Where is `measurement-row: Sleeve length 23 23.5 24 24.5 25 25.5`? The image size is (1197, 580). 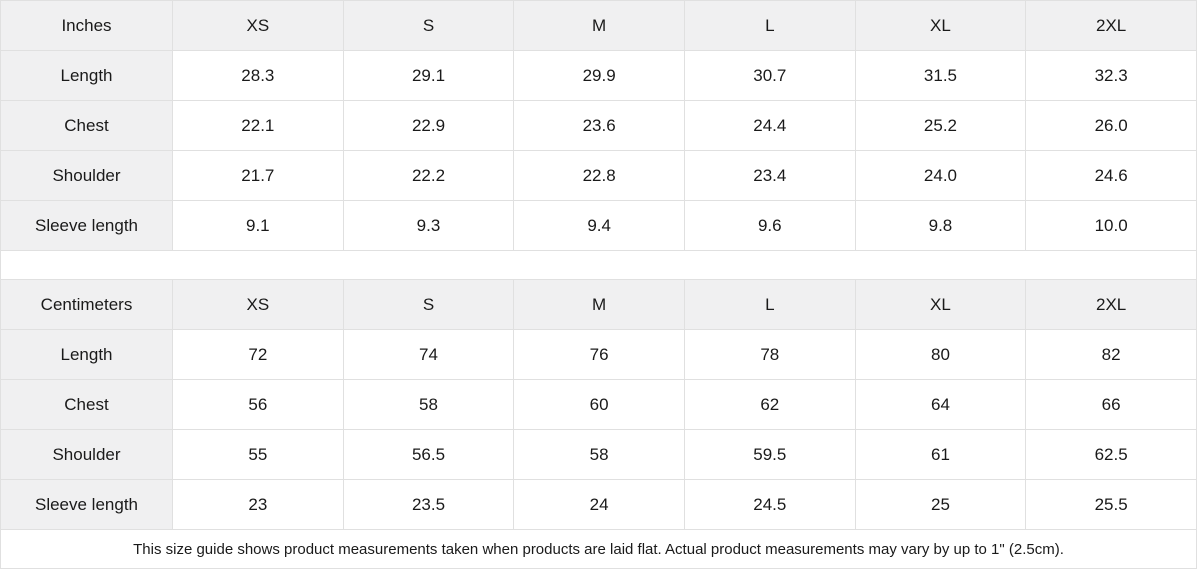 measurement-row: Sleeve length 23 23.5 24 24.5 25 25.5 is located at coordinates (598, 504).